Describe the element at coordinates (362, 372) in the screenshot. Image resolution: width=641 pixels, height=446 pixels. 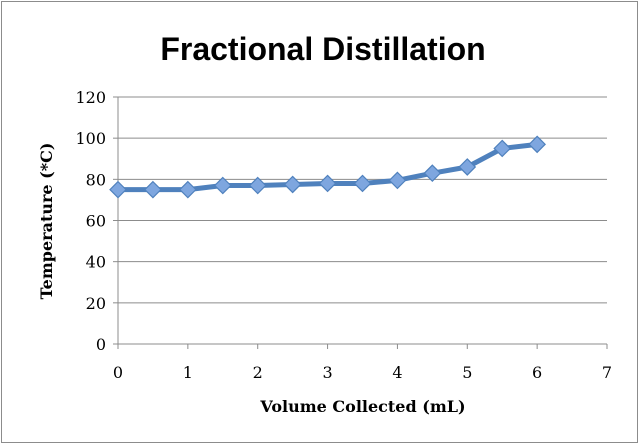
I see `x-tick-labels: 0 1 2 3 4 5 6 7` at that location.